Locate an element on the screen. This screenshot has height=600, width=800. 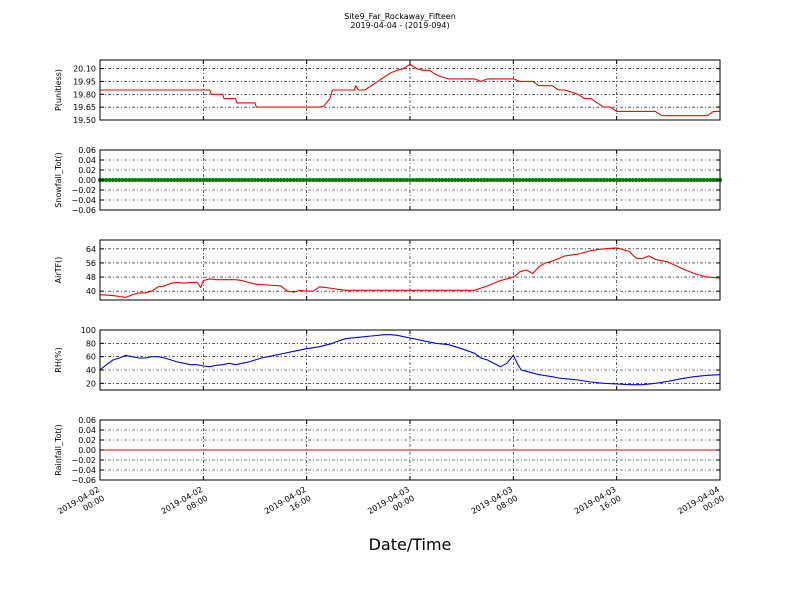
y-tick-label: 48 is located at coordinates (91, 277).